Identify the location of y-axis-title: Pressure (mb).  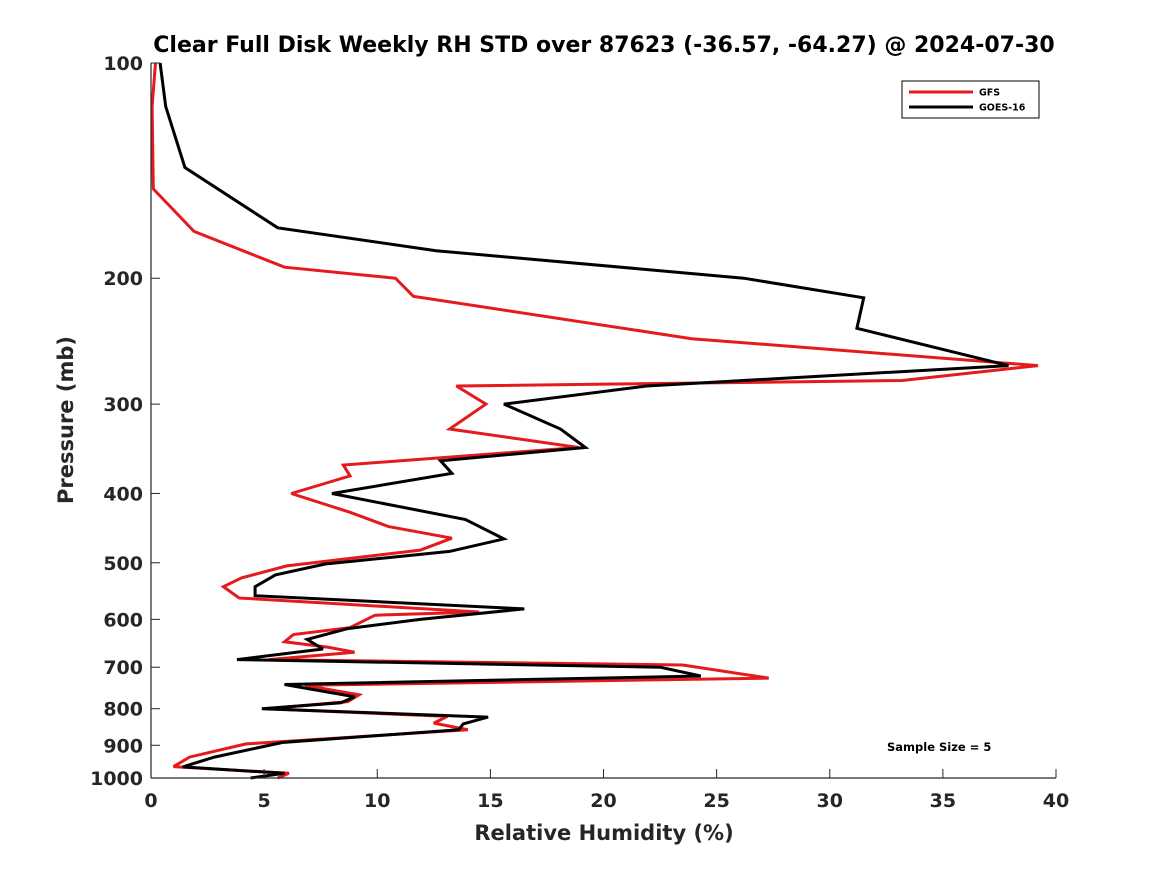
(66, 420).